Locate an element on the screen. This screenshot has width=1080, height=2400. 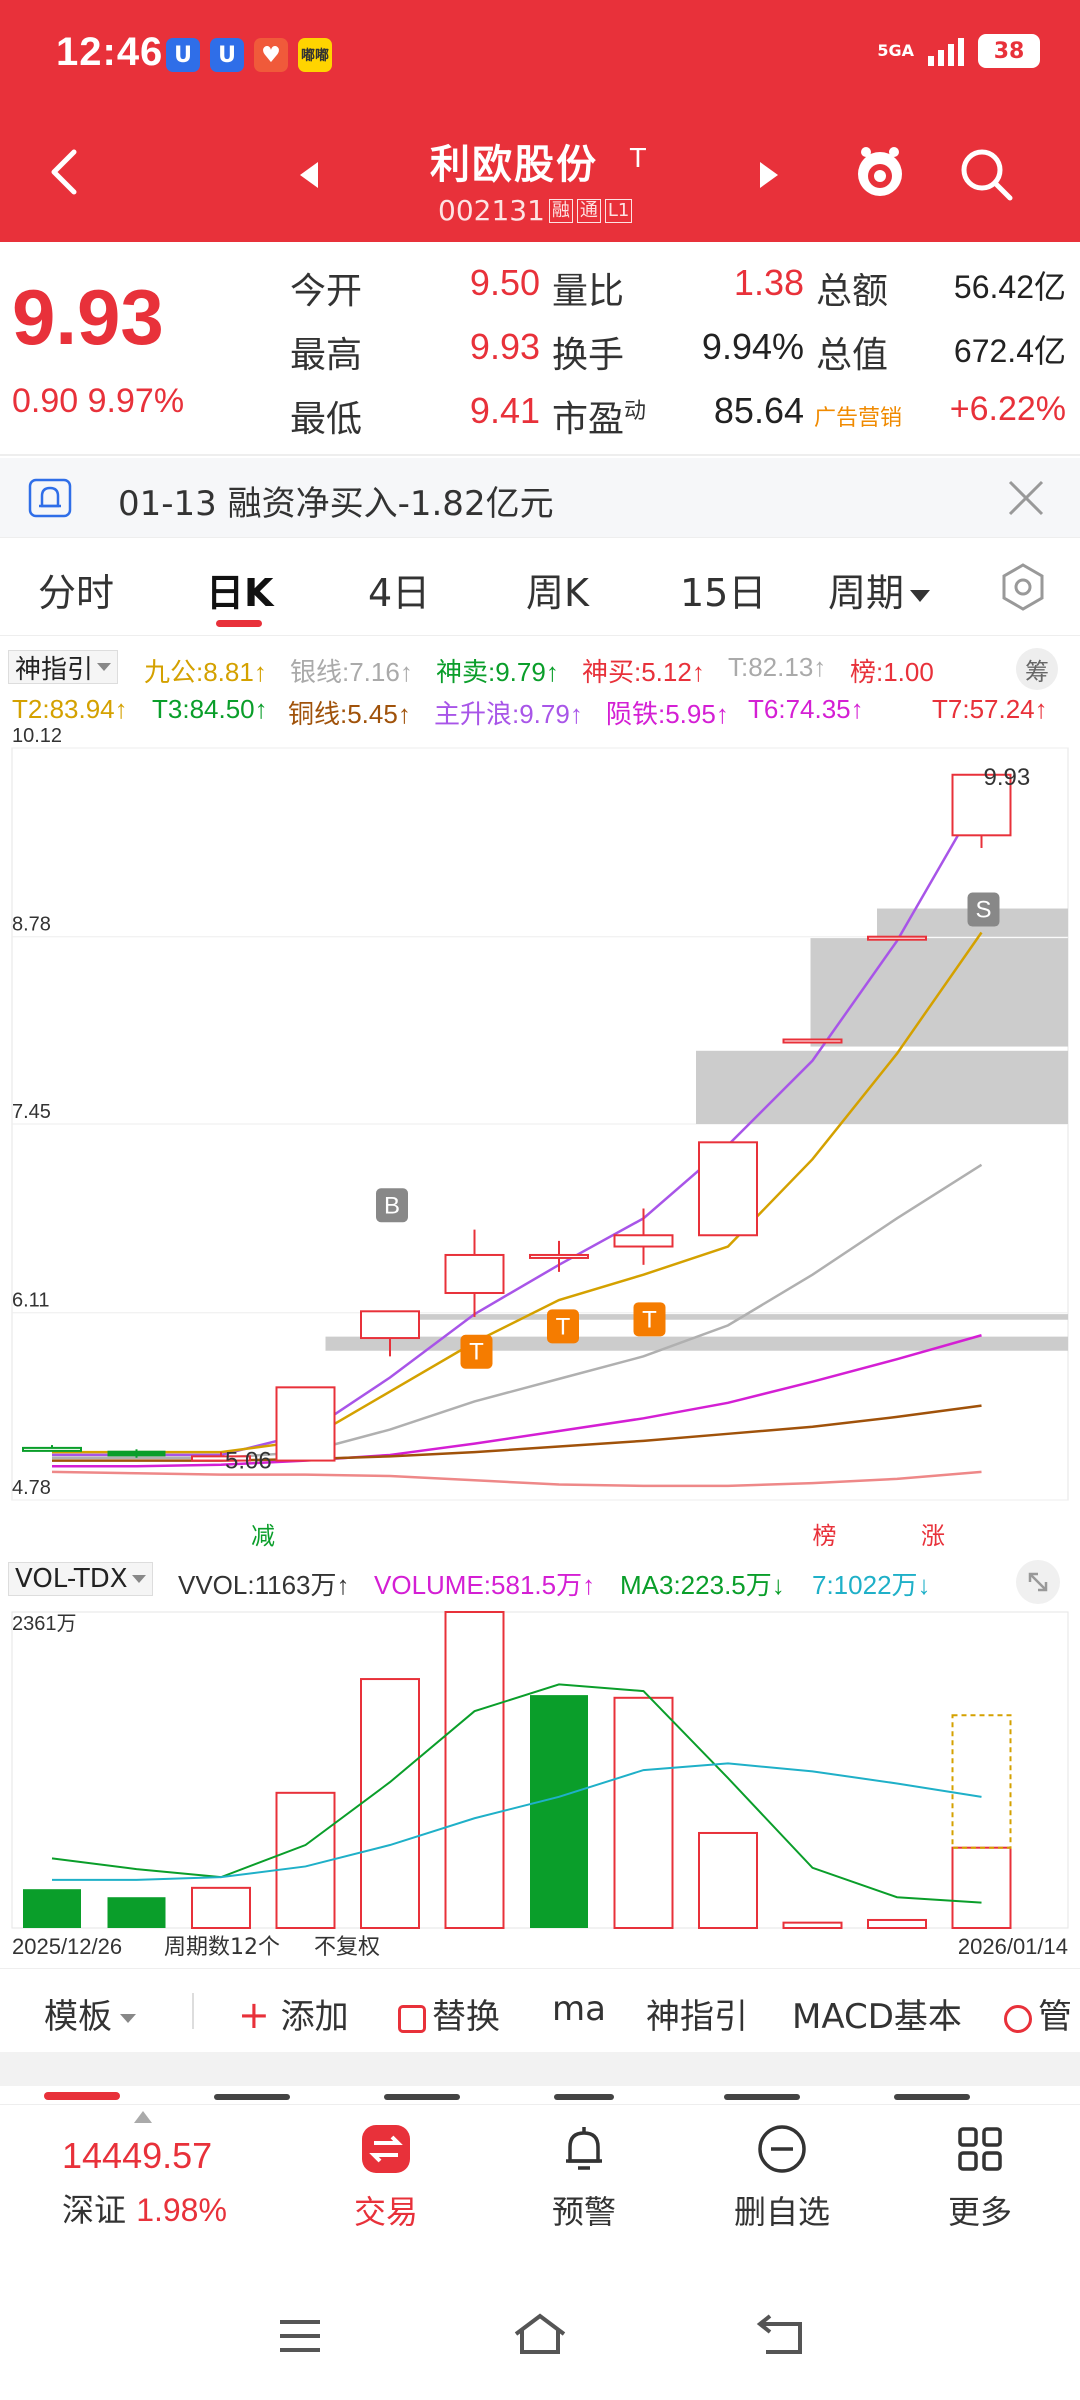
status-bar: 12:46 U U ♥ 嘟嘟 5GA 38 is located at coordinates (540, 59).